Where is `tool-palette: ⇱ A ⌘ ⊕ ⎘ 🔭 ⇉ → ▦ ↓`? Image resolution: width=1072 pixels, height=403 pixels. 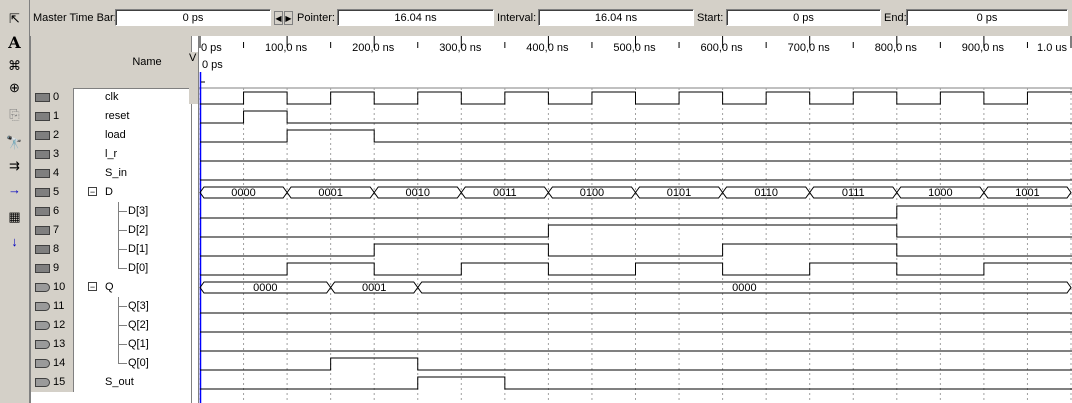
tool-palette: ⇱ A ⌘ ⊕ ⎘ 🔭 ⇉ → ▦ ↓ is located at coordinates (15, 201).